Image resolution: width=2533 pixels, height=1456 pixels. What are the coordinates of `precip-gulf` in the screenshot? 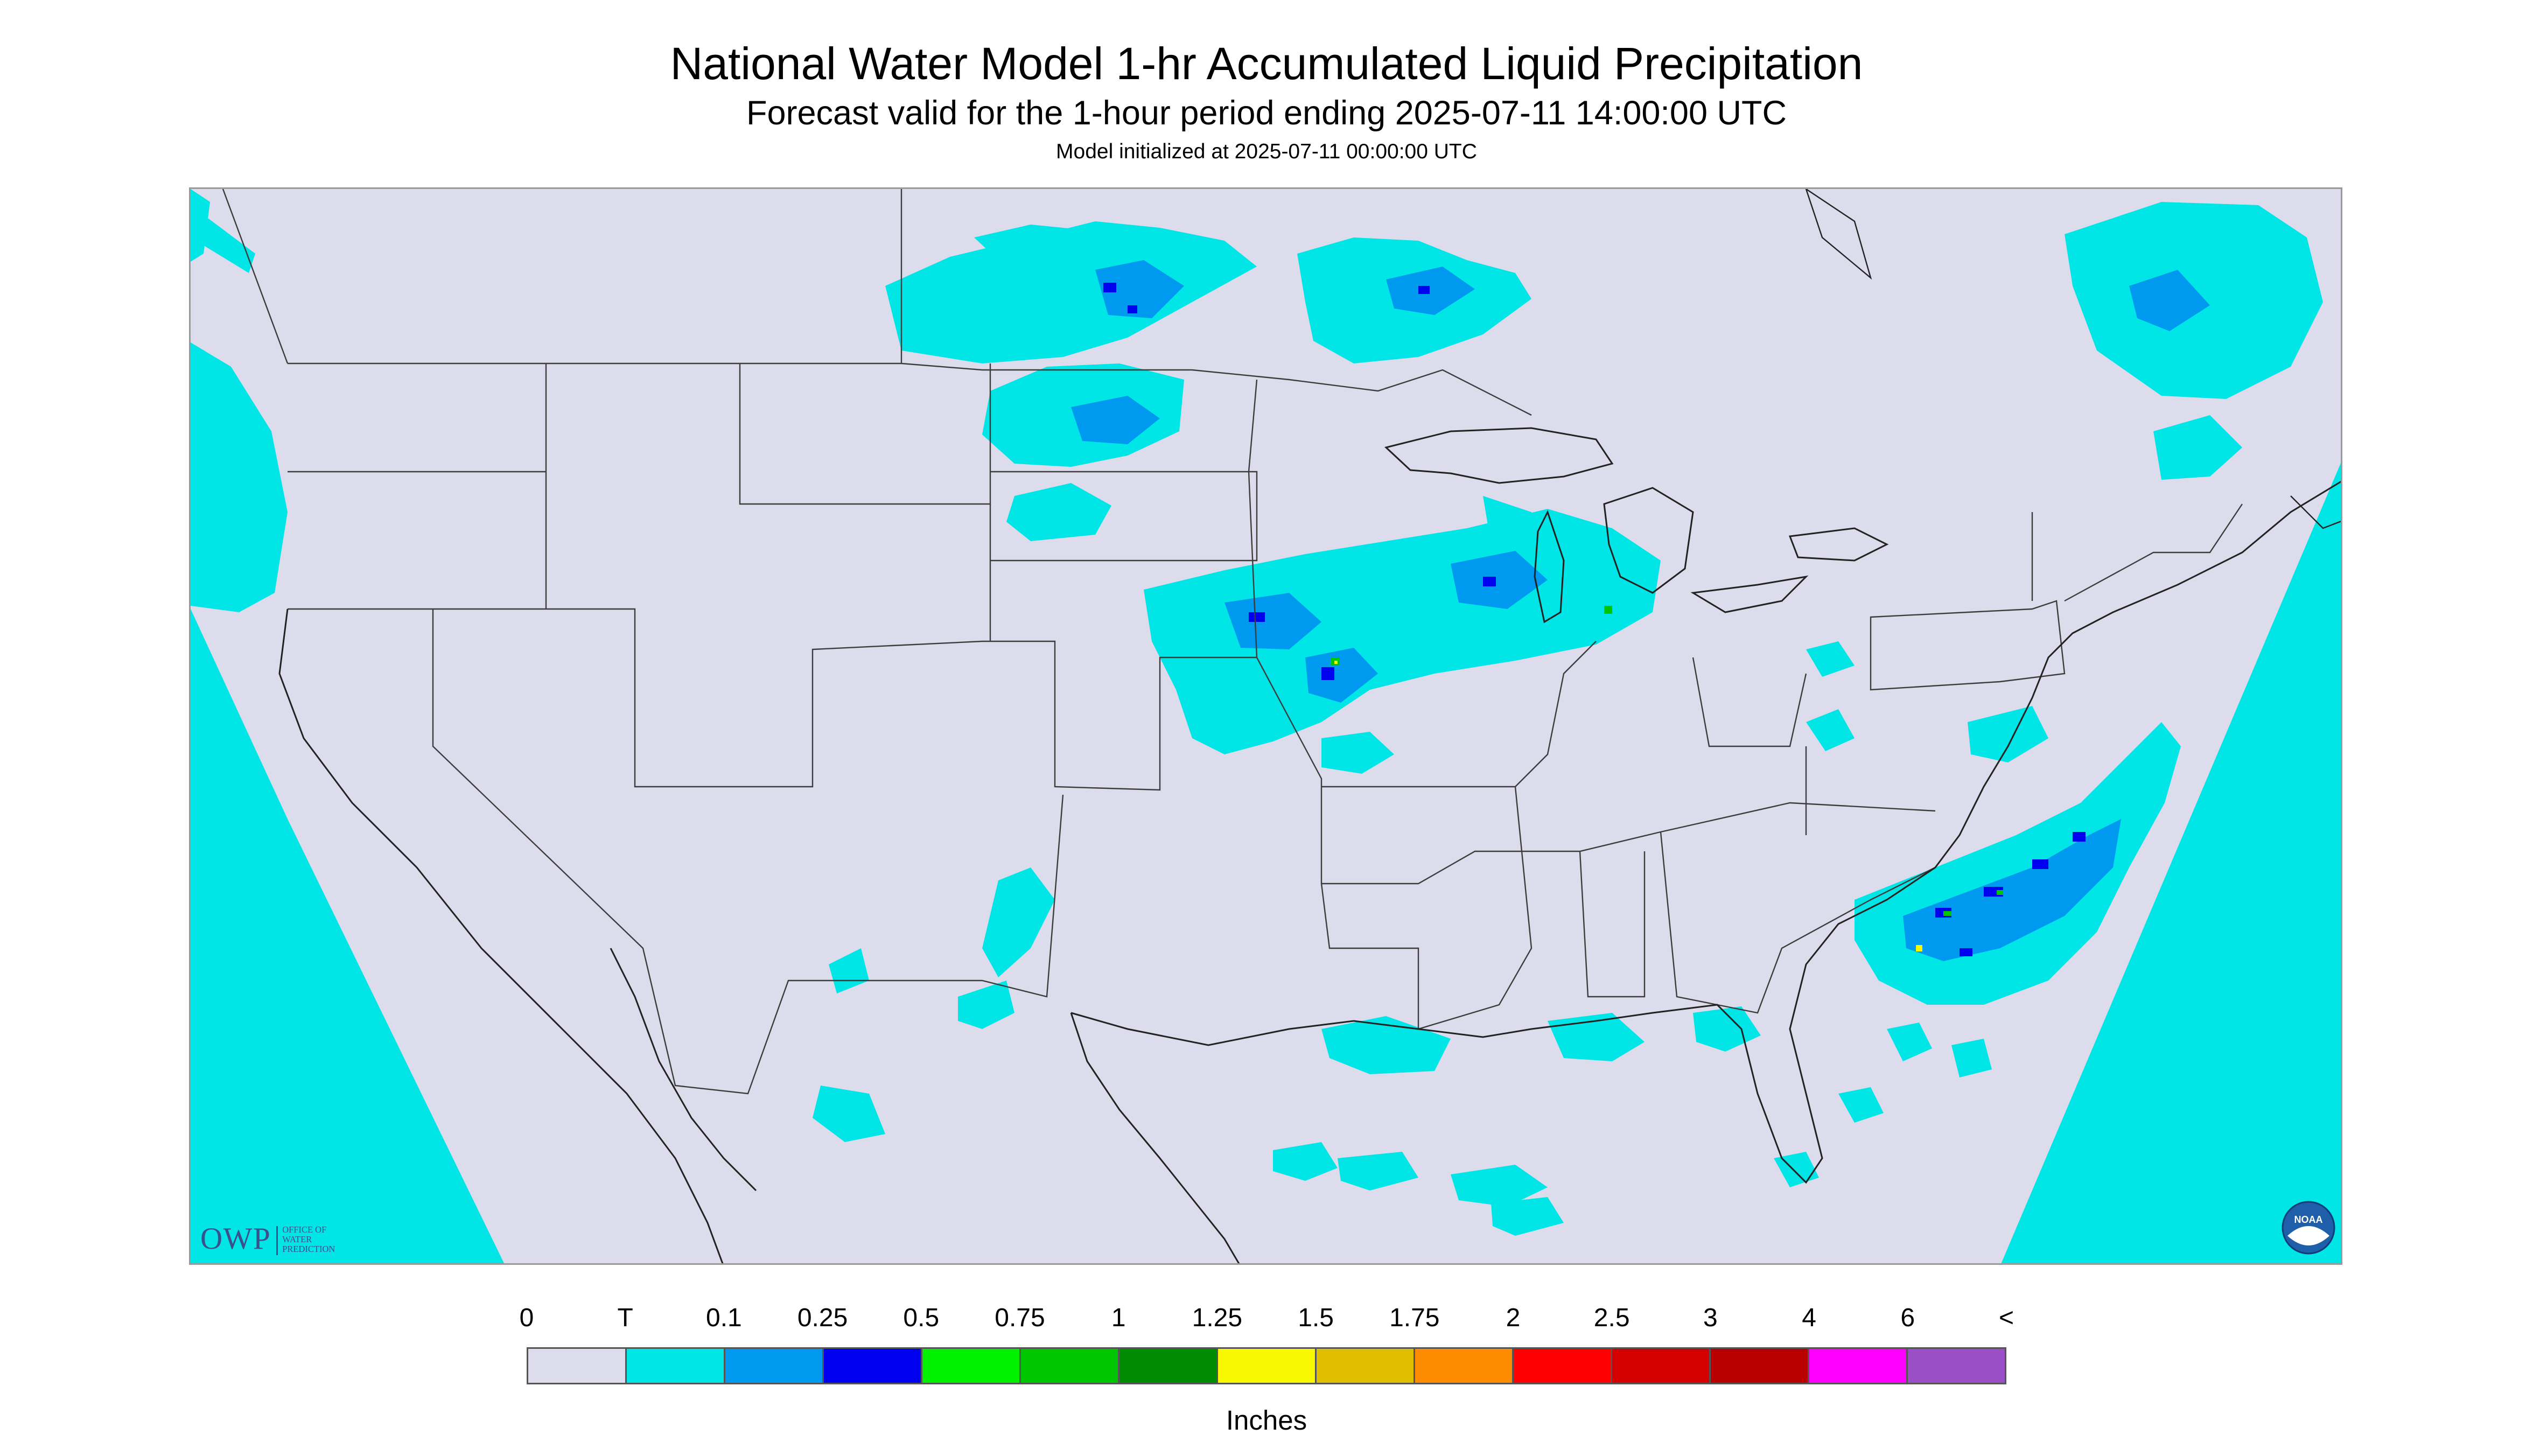 It's located at (1578, 1121).